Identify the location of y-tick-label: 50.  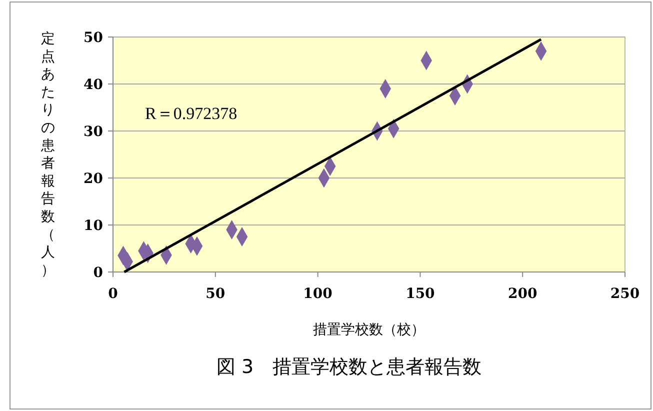
(94, 38).